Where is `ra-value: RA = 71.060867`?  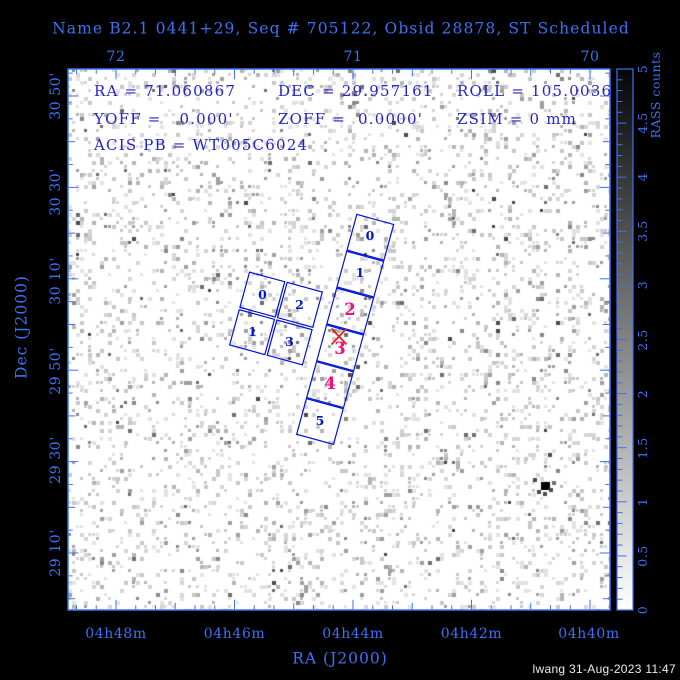
ra-value: RA = 71.060867 is located at coordinates (165, 91).